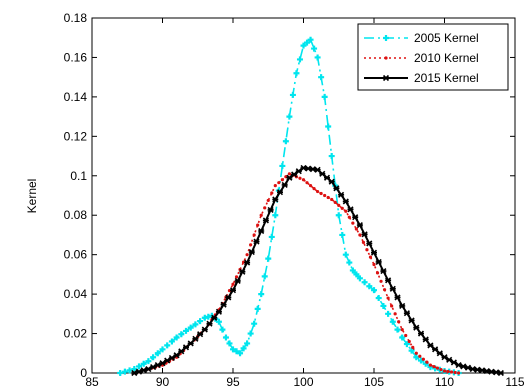 Image resolution: width=525 pixels, height=387 pixels. Describe the element at coordinates (421, 58) in the screenshot. I see `legend-entry: 2010 Kernel` at that location.